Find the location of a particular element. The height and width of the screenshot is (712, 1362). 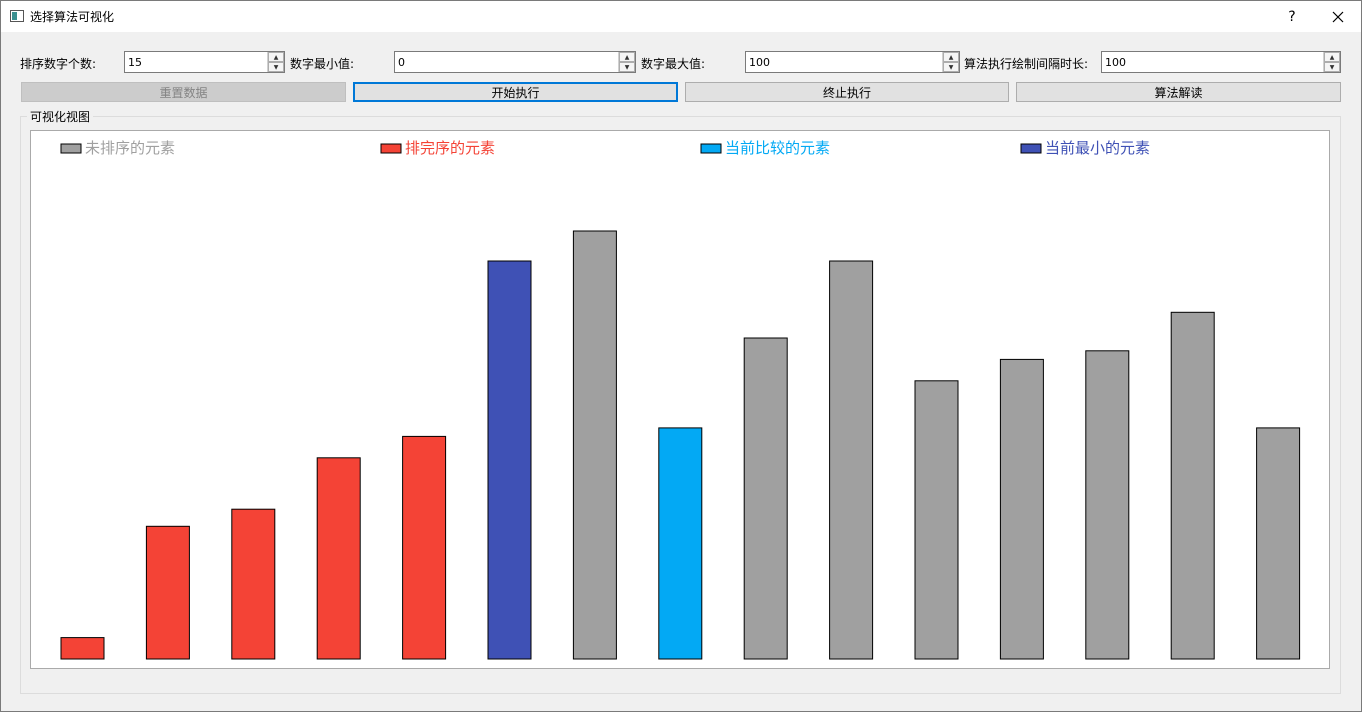

max-value: 100 is located at coordinates (759, 62).